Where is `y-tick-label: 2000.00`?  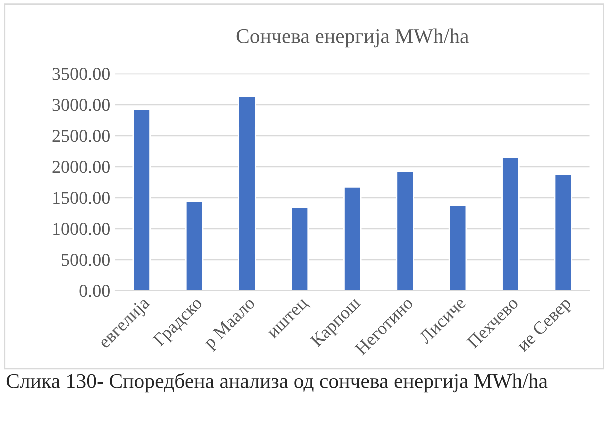
y-tick-label: 2000.00 is located at coordinates (81, 167).